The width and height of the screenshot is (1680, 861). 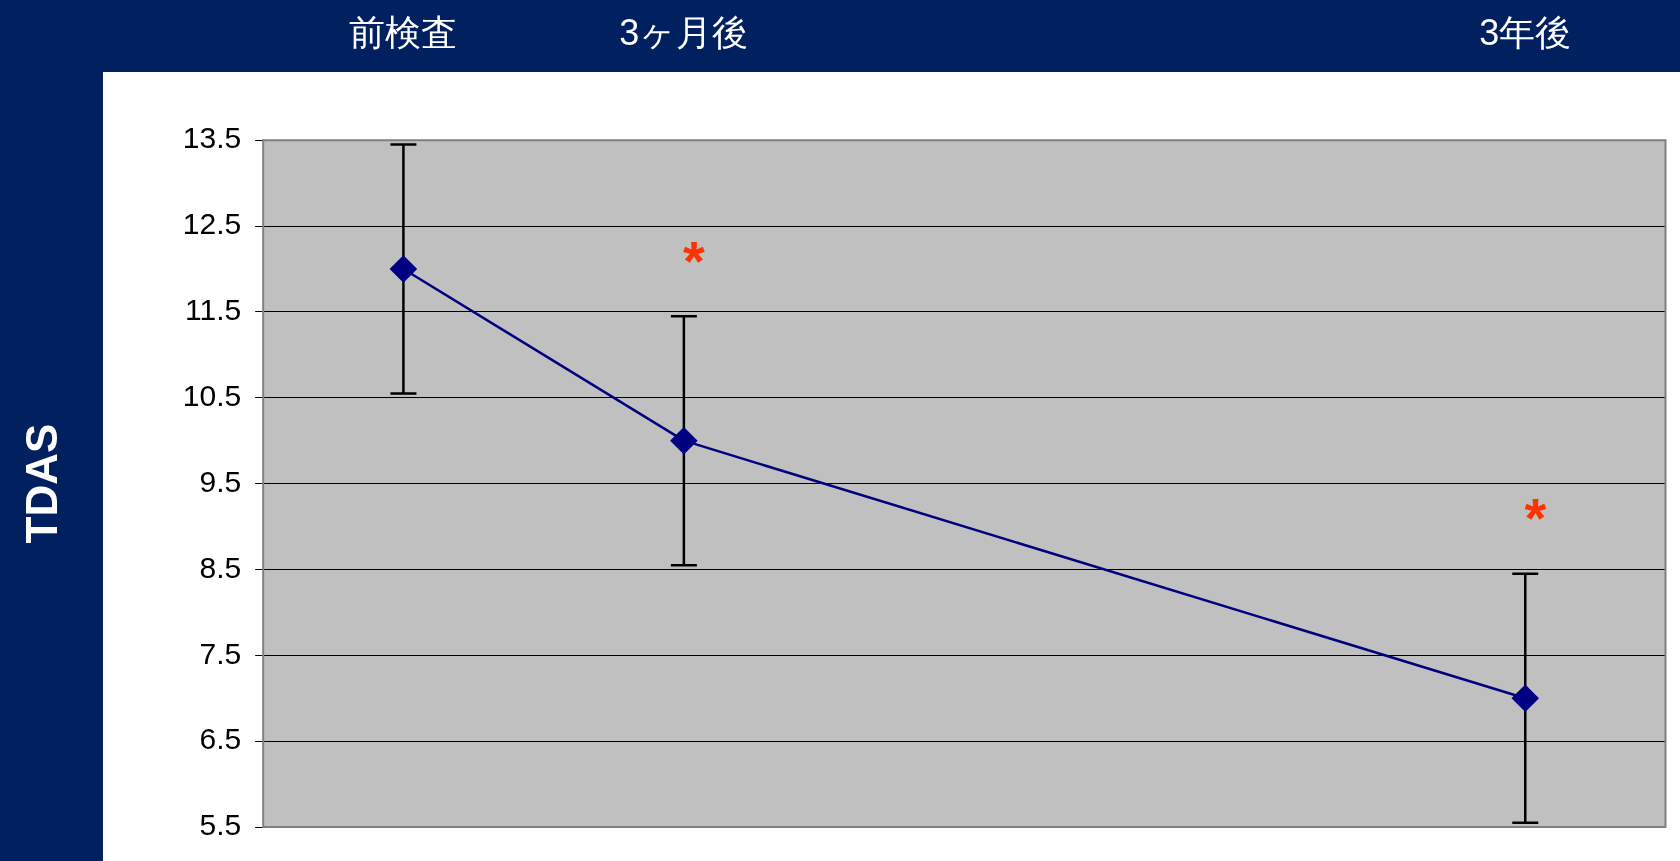 I want to click on y-tick-label: 5.5, so click(x=220, y=825).